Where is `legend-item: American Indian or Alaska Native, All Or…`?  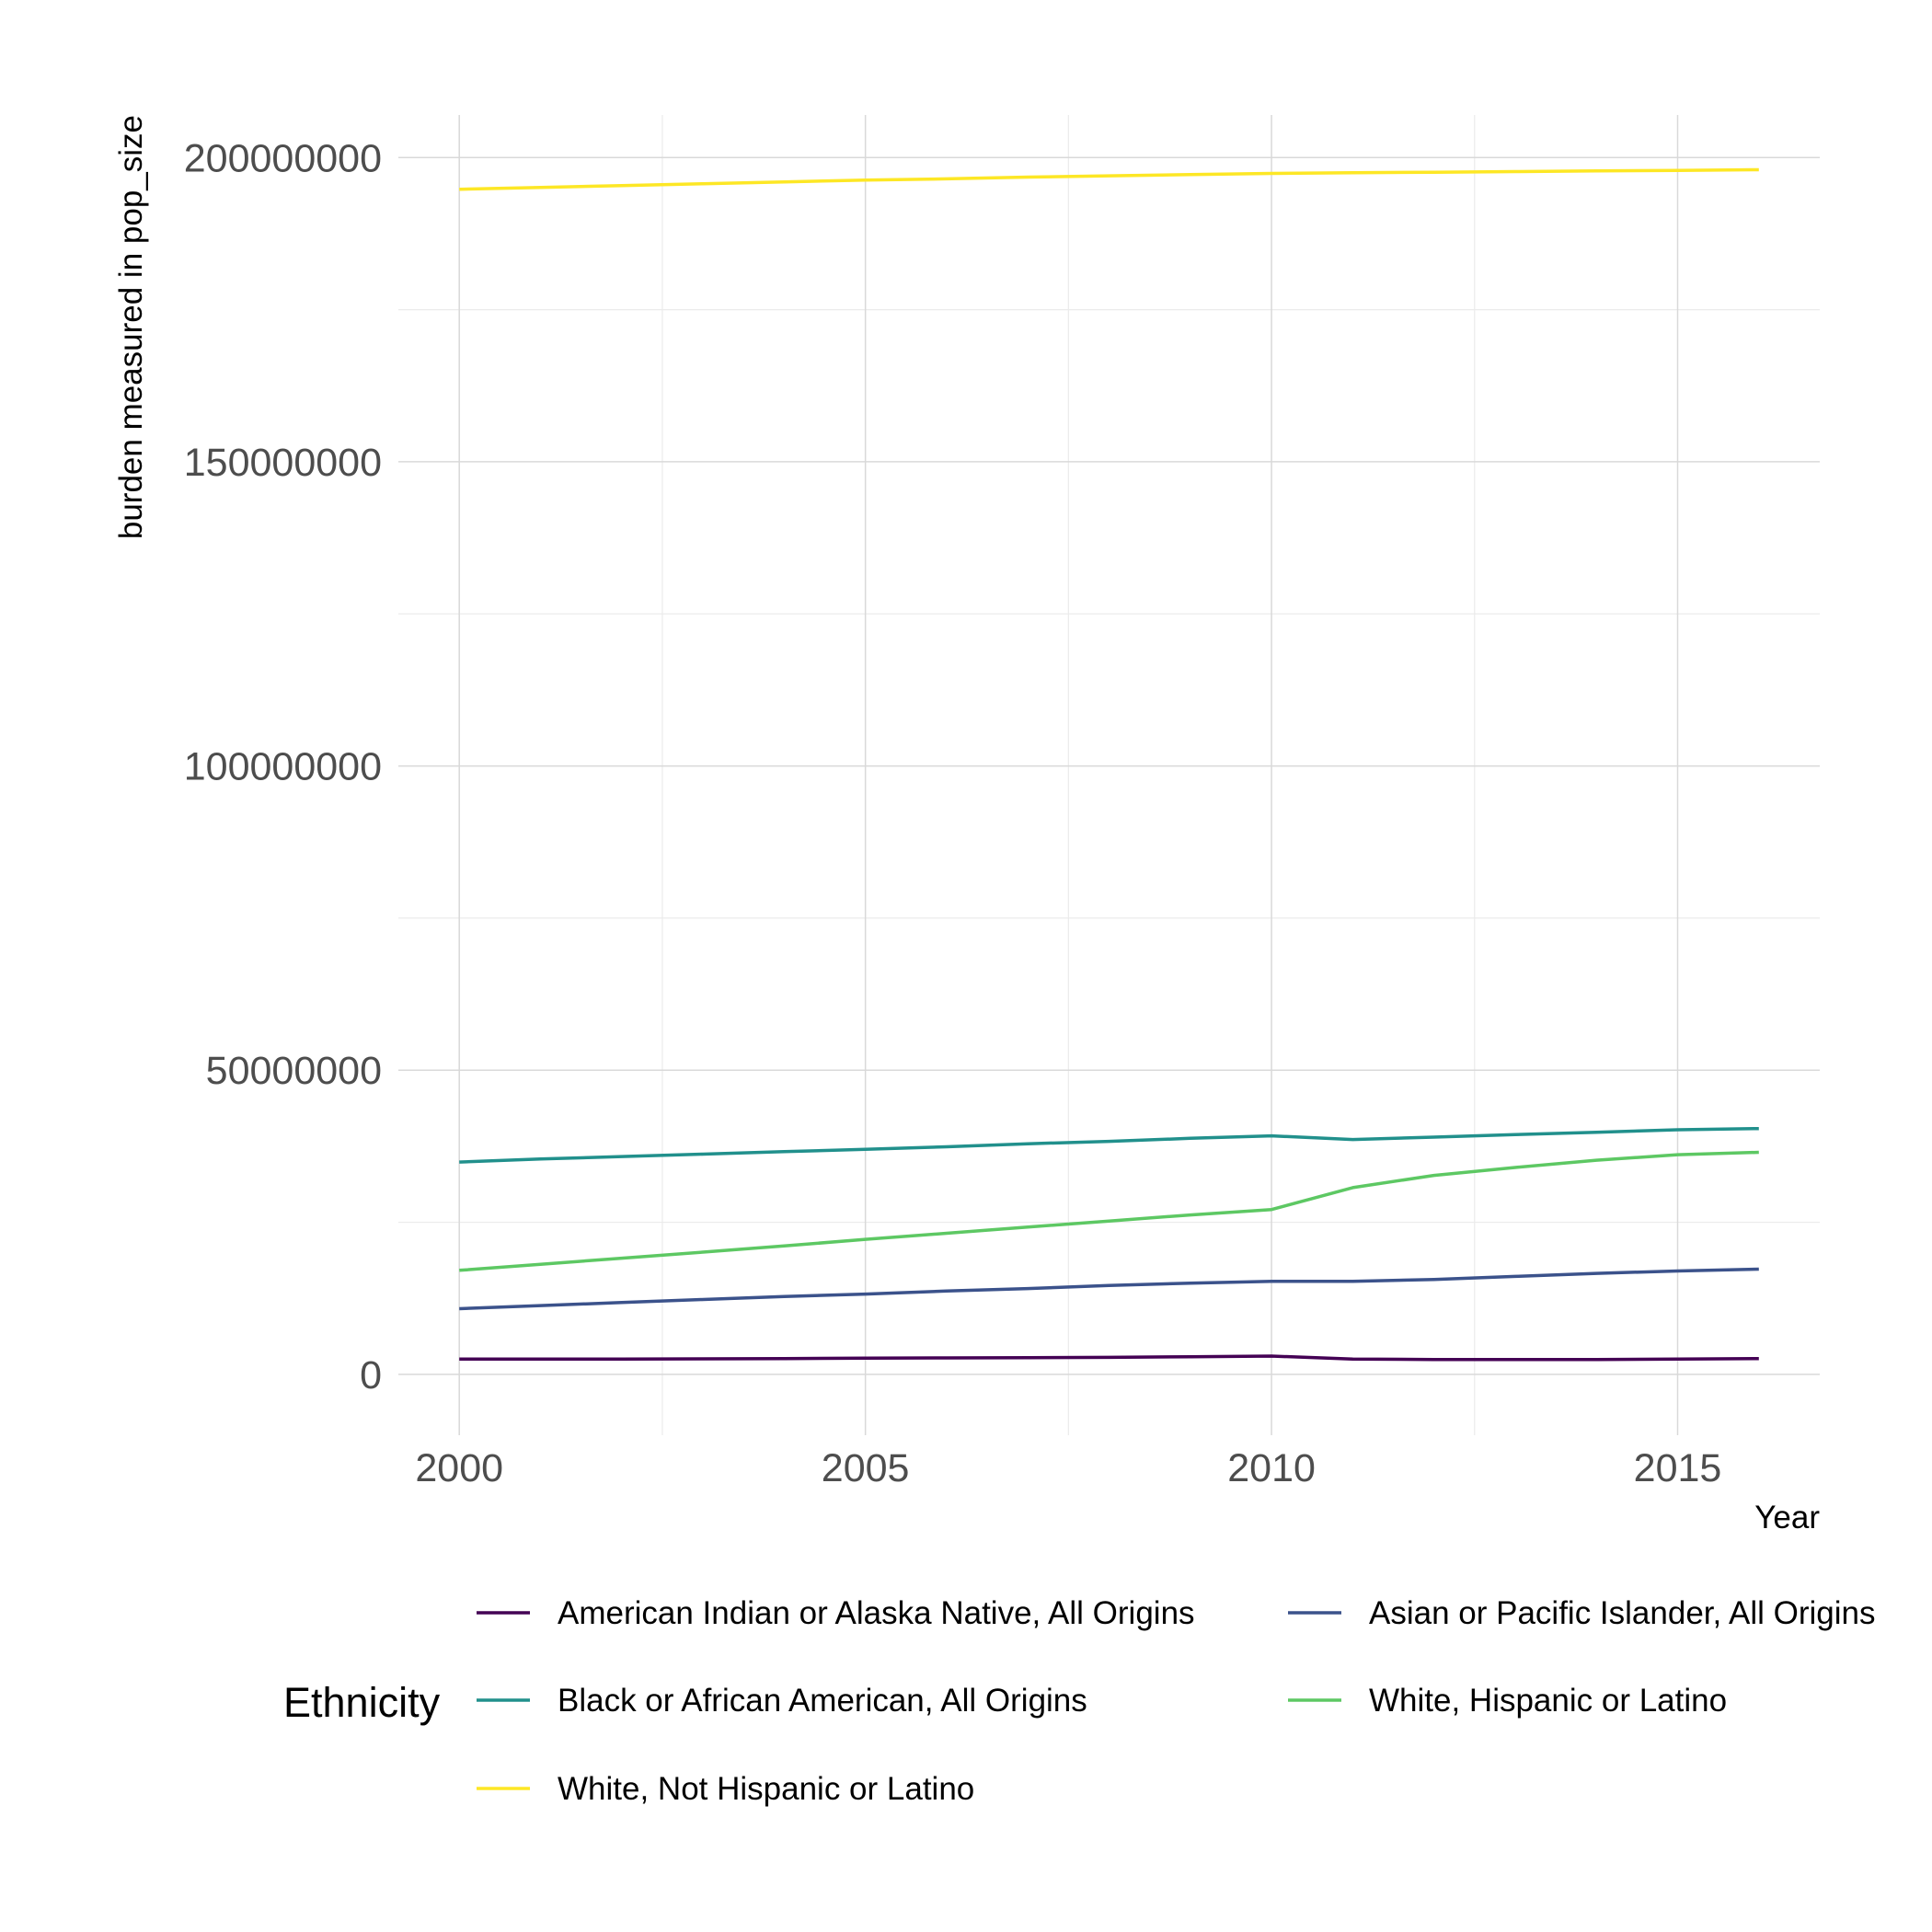
legend-item: American Indian or Alaska Native, All Or… is located at coordinates (836, 1613).